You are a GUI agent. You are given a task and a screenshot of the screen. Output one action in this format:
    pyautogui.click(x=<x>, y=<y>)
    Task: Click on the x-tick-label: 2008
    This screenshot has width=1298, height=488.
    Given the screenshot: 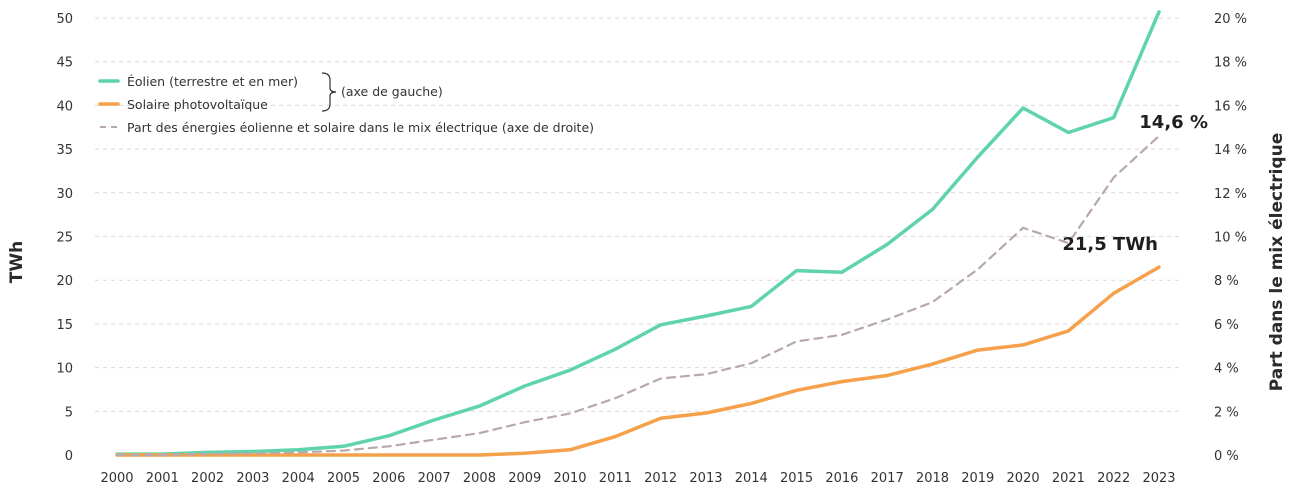 What is the action you would take?
    pyautogui.click(x=479, y=478)
    